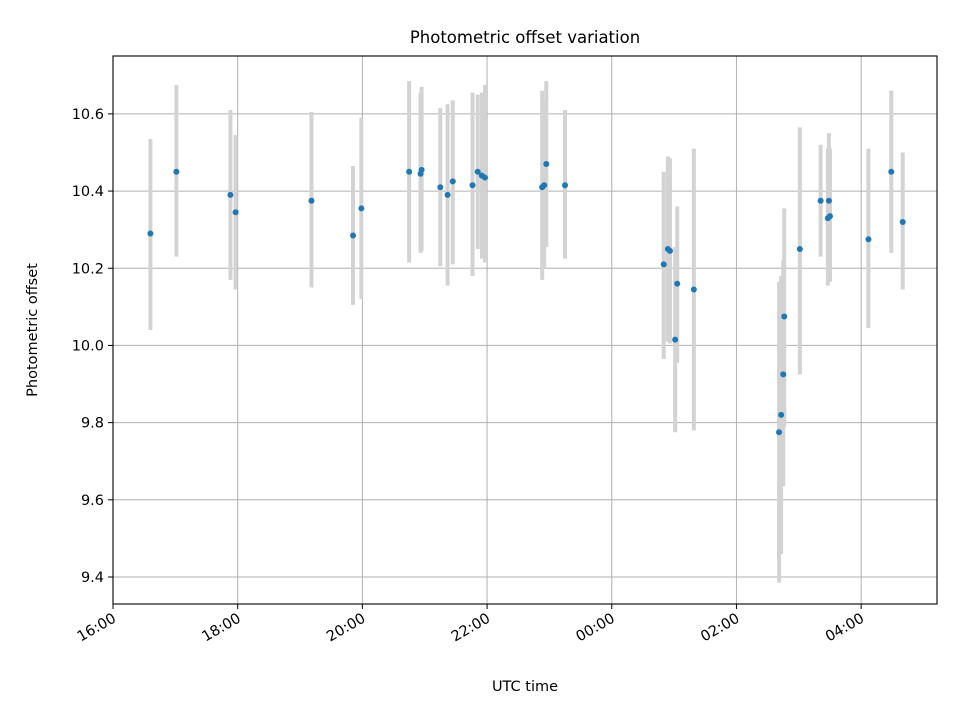  I want to click on y-tick-label: 10.0, so click(88, 346).